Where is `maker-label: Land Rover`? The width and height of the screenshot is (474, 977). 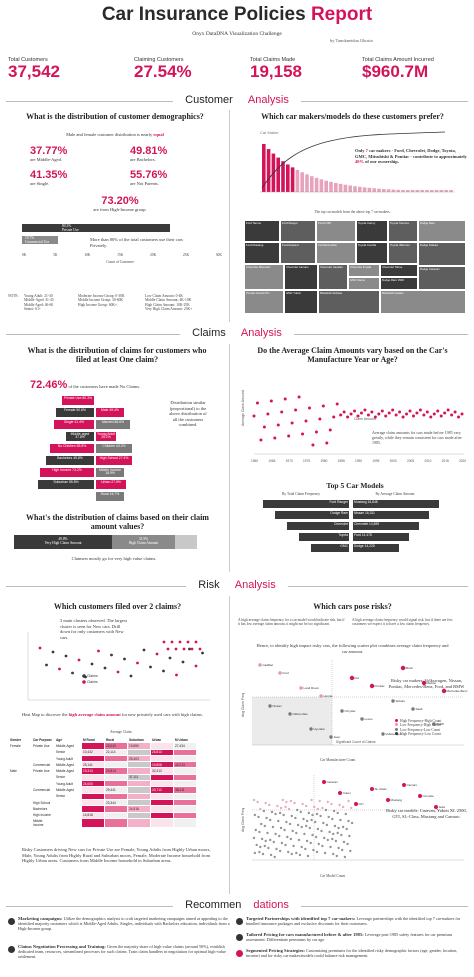 maker-label: Land Rover is located at coordinates (312, 688).